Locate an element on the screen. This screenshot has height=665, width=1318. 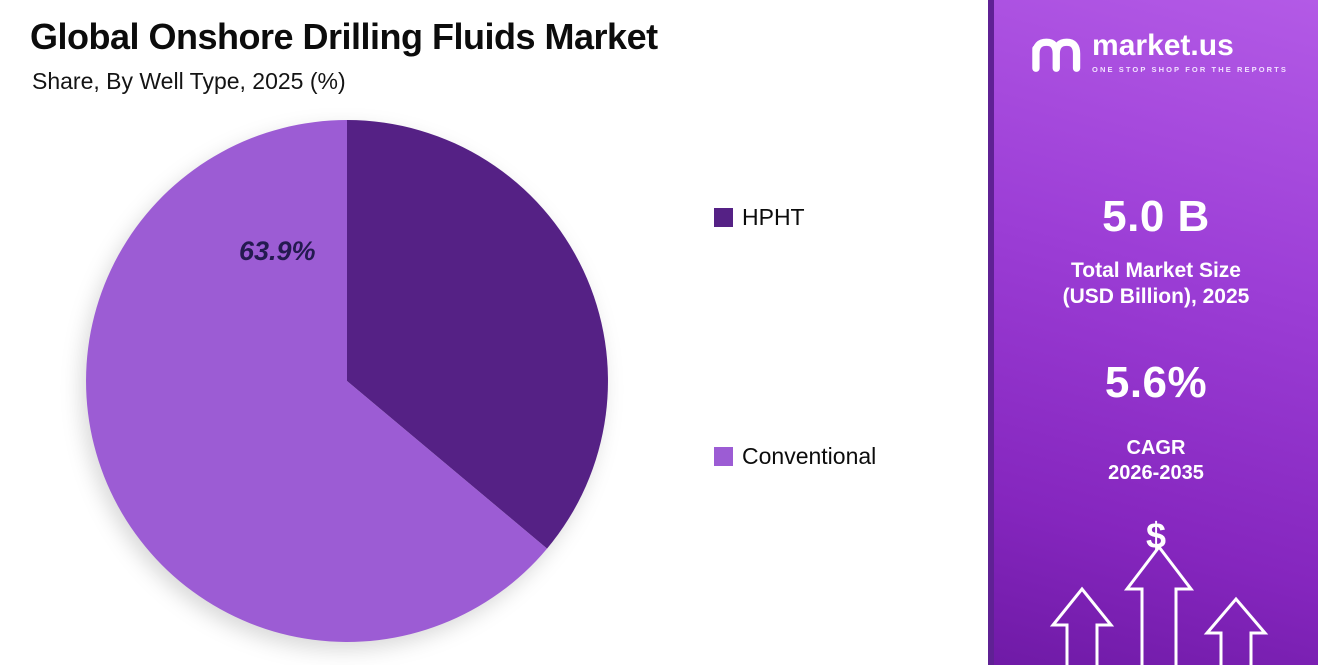
dollar-icon: $ is located at coordinates (1156, 535).